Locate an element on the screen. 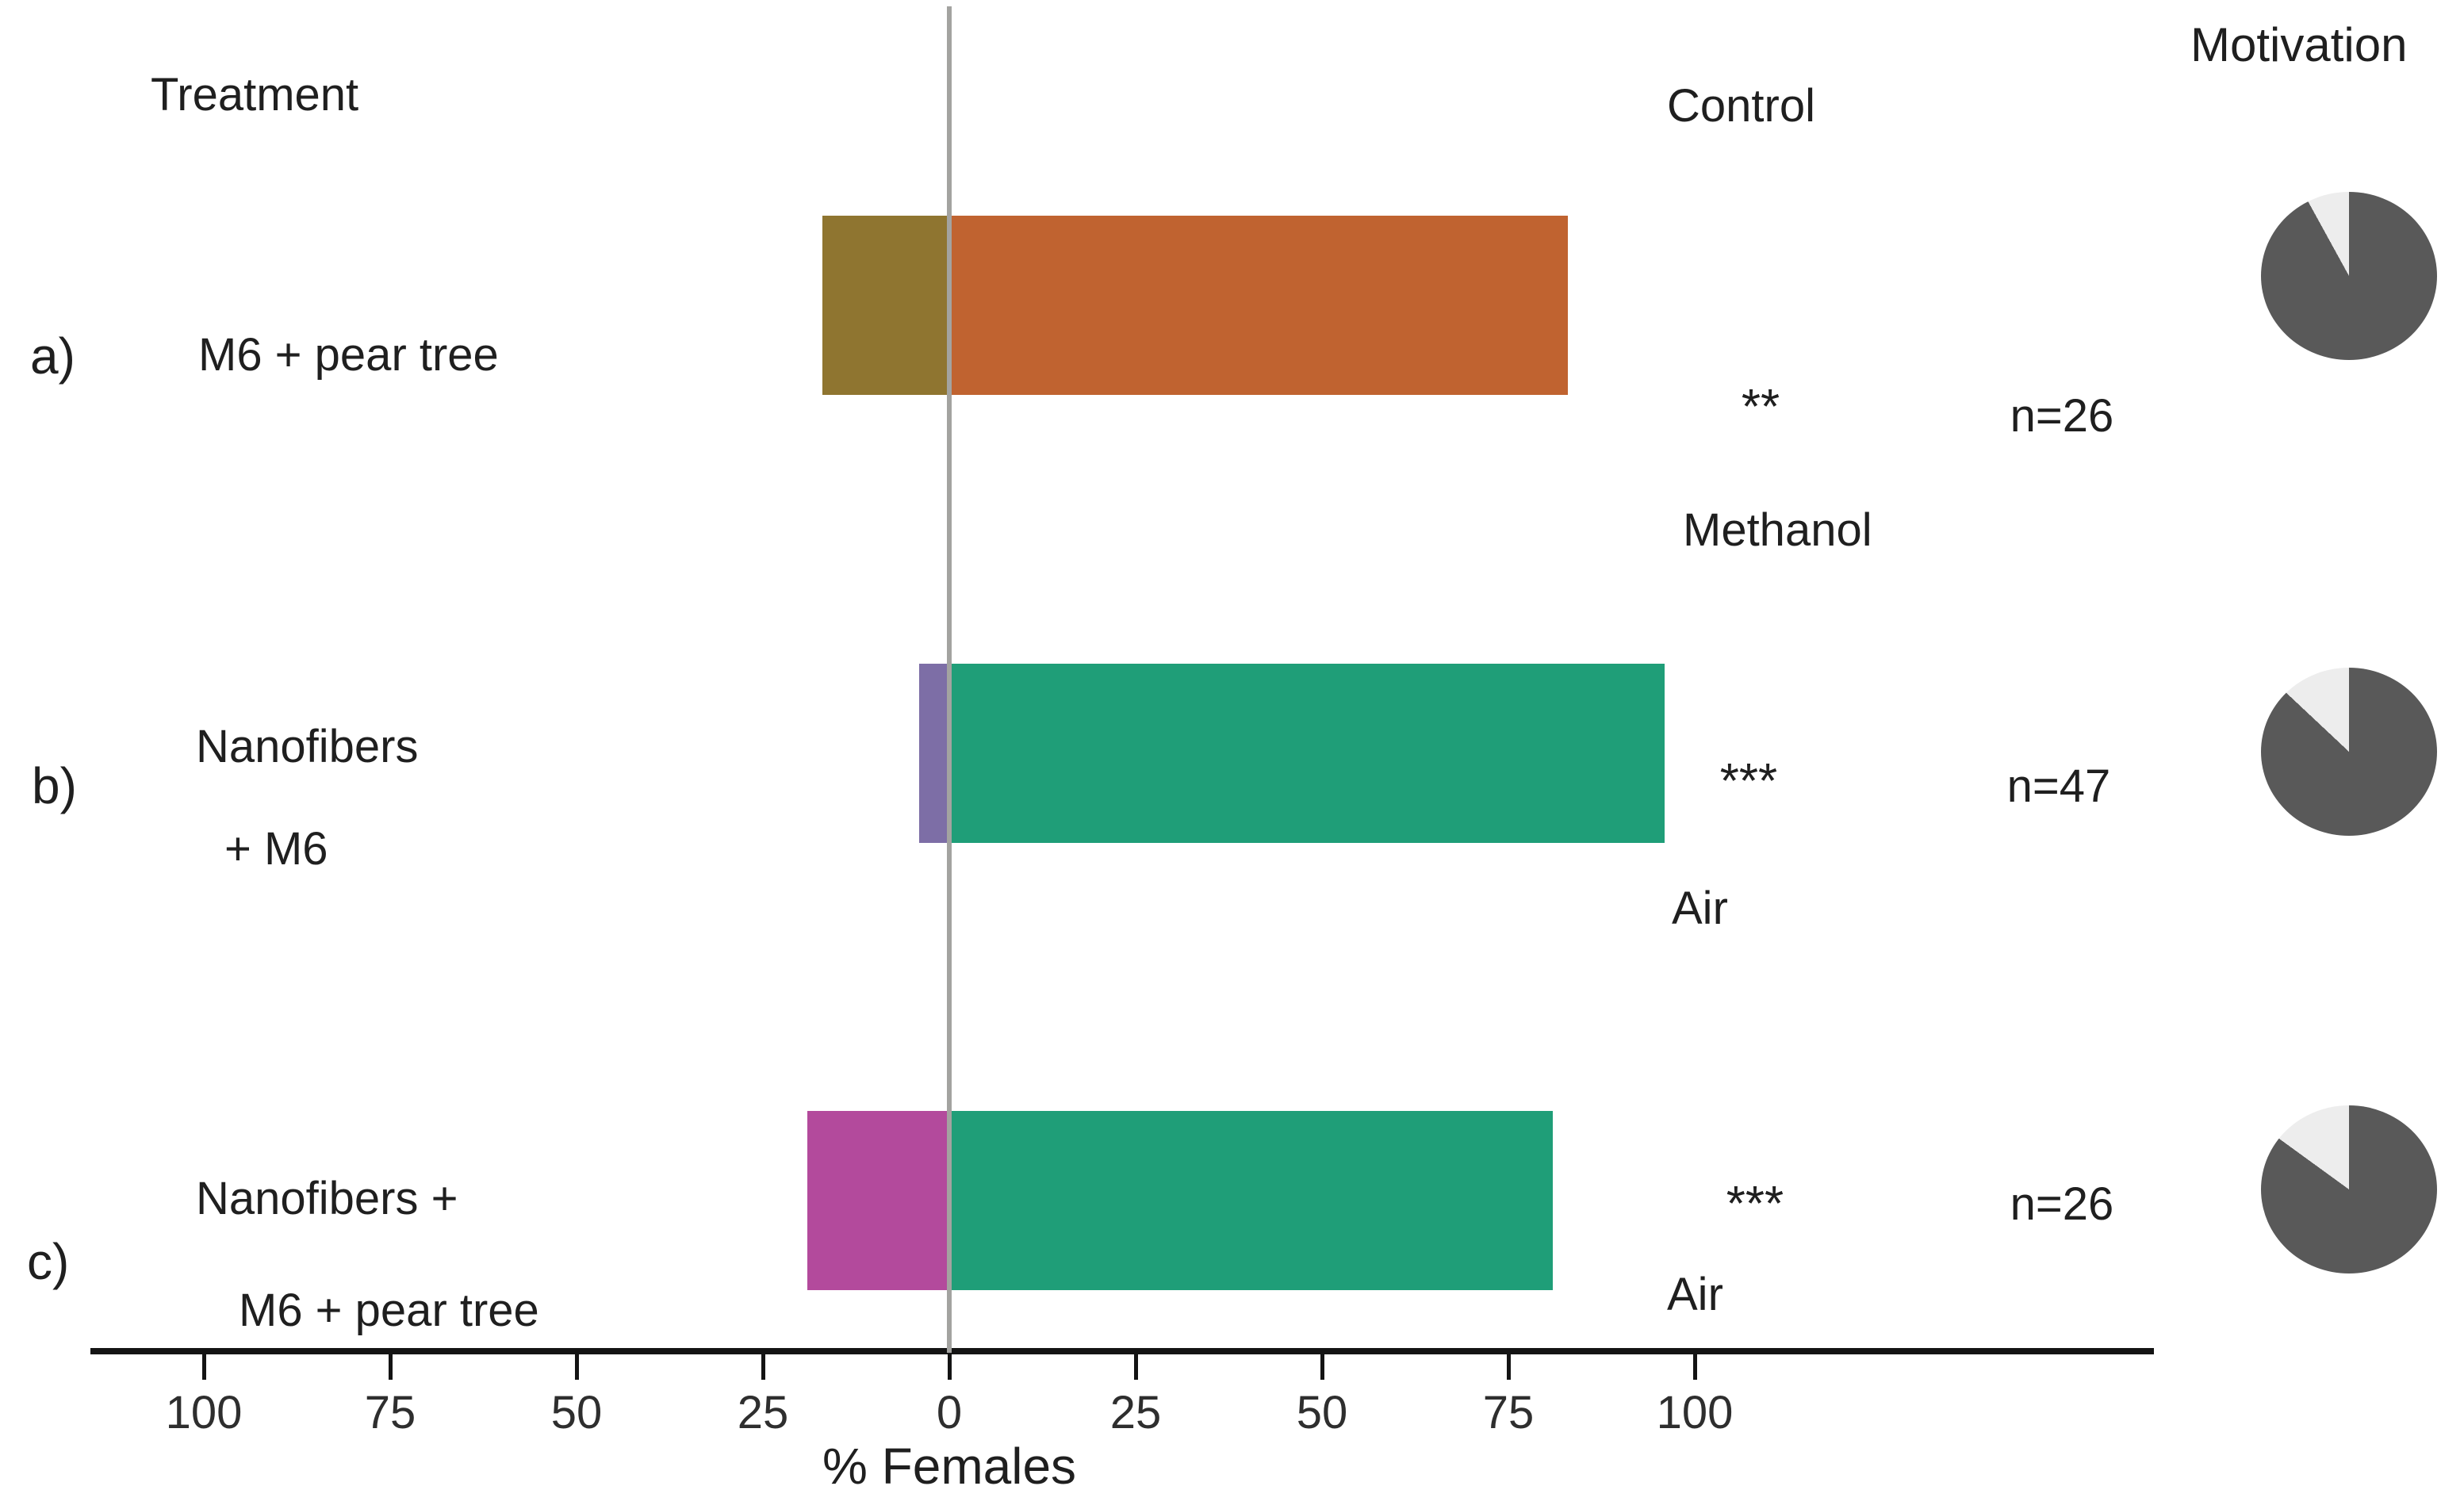 This screenshot has width=2464, height=1509. zero-reference-line is located at coordinates (949, 680).